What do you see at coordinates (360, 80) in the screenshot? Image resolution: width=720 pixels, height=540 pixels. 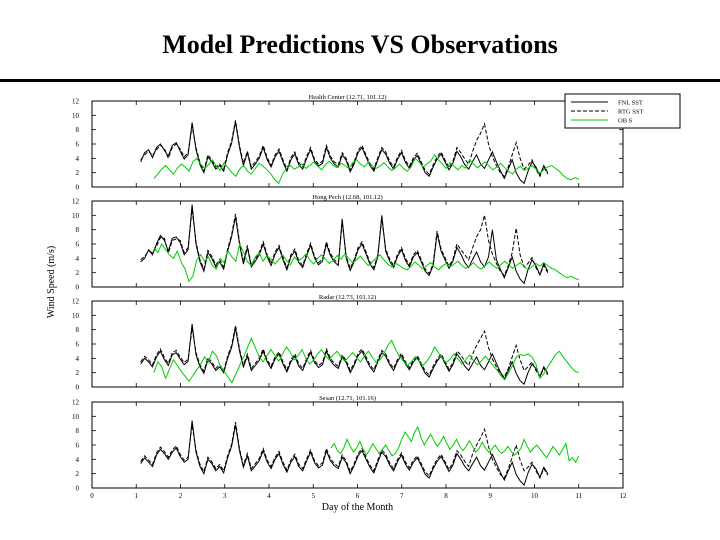 I see `title-divider` at bounding box center [360, 80].